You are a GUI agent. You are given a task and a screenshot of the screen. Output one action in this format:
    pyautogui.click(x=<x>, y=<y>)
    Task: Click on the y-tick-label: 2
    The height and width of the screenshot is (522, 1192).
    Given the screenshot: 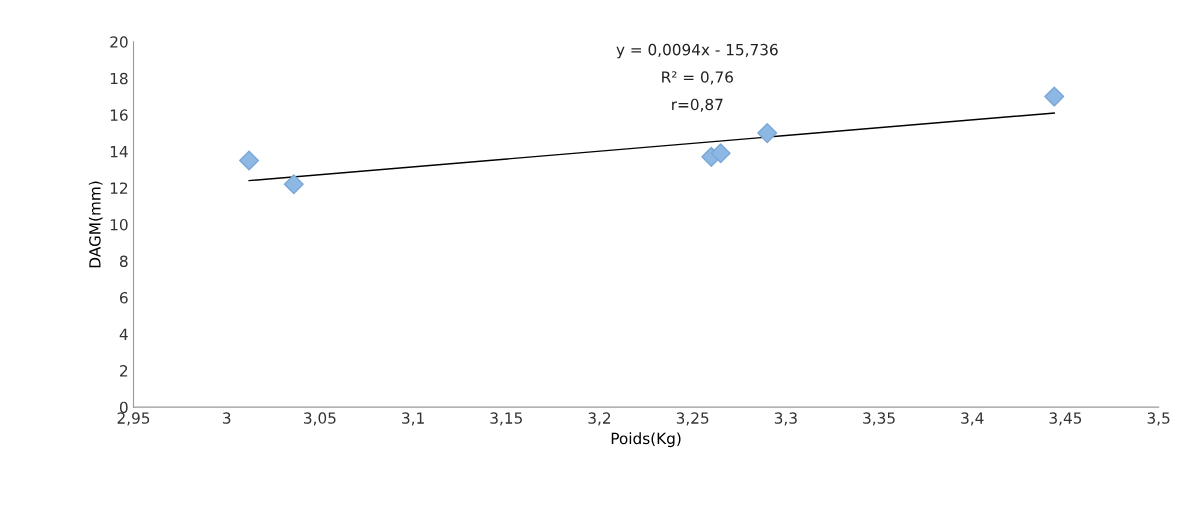 What is the action you would take?
    pyautogui.click(x=124, y=371)
    